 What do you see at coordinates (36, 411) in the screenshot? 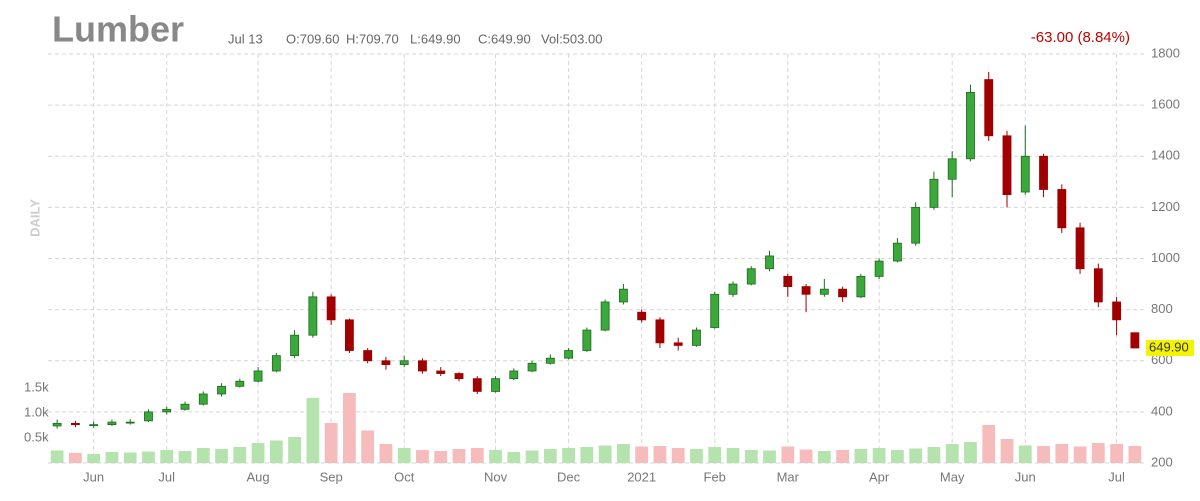
I see `y2-tick-label: 1.0k` at bounding box center [36, 411].